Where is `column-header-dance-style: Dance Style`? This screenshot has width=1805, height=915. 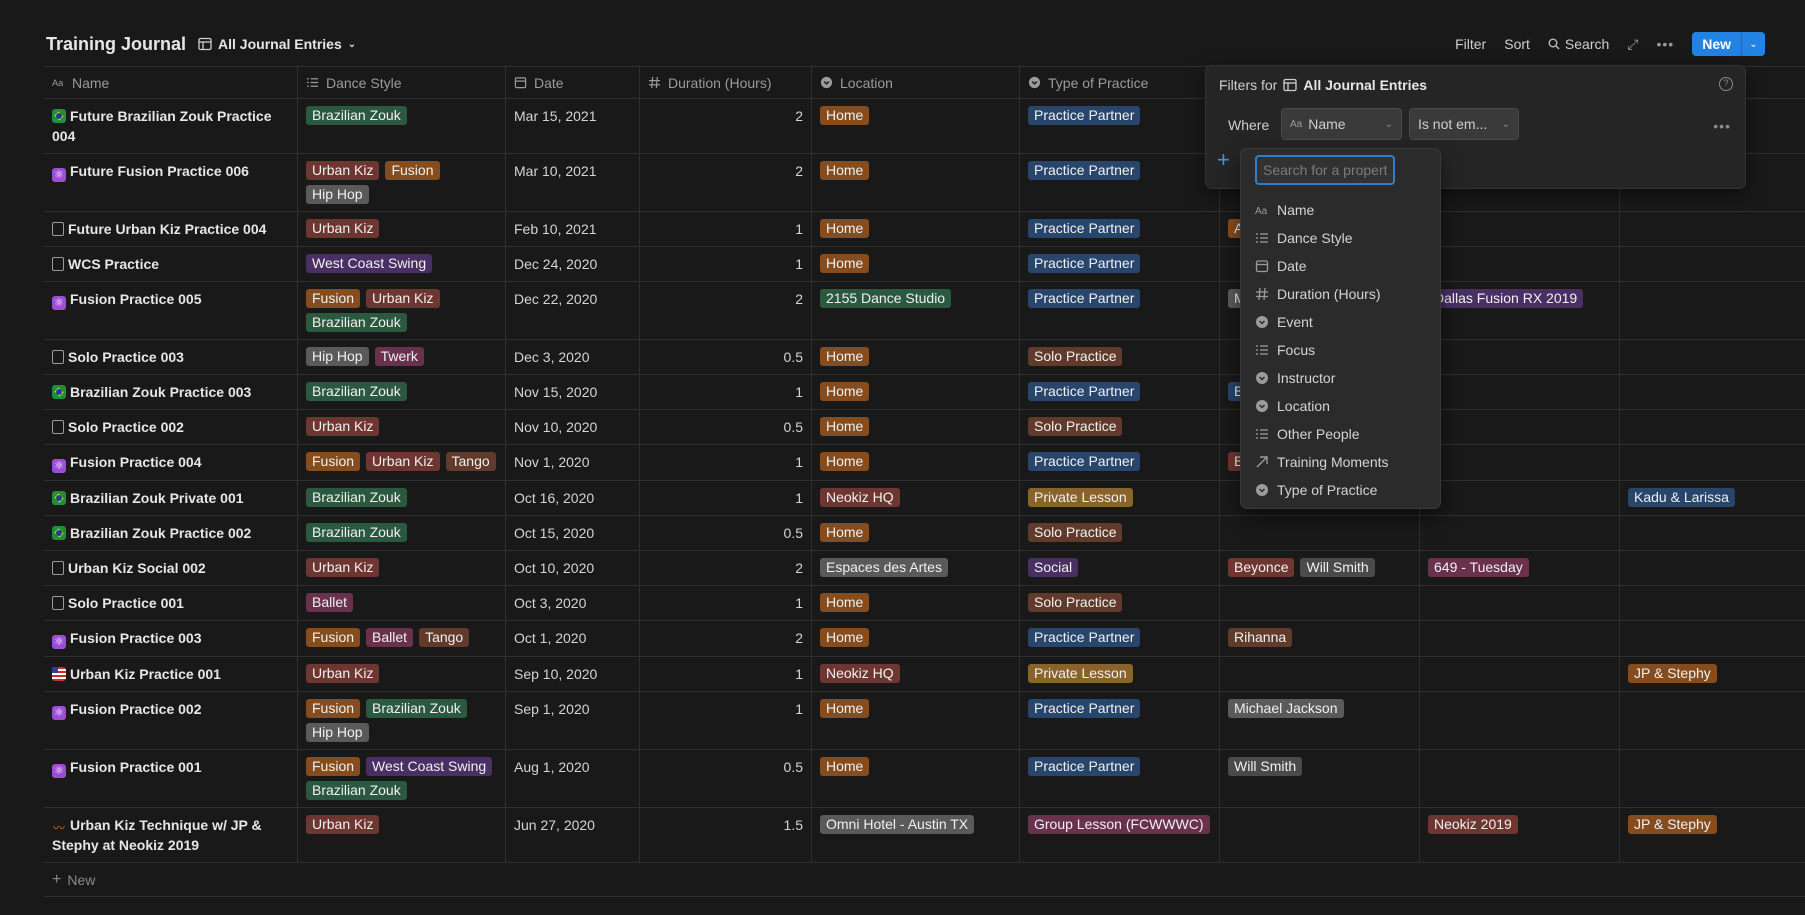 column-header-dance-style: Dance Style is located at coordinates (402, 82).